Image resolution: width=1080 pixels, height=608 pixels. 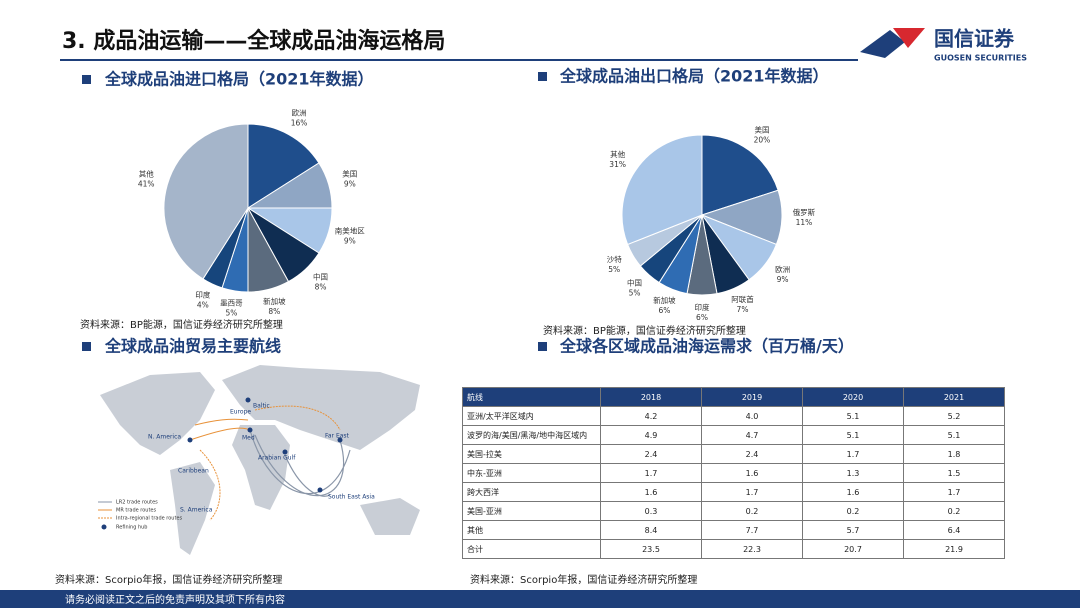 What do you see at coordinates (980, 58) in the screenshot?
I see `logo-subtitle: GUOSEN SECURITIES` at bounding box center [980, 58].